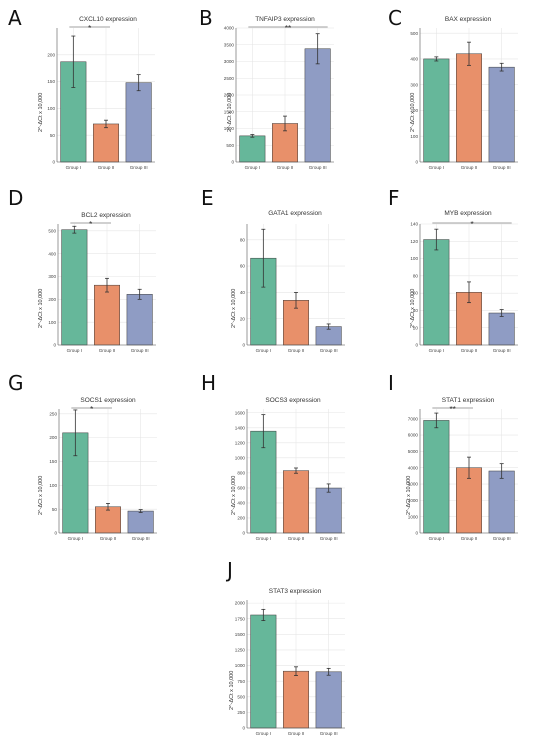 The height and width of the screenshot is (743, 550). I want to click on chart-title: BAX expression, so click(468, 19).